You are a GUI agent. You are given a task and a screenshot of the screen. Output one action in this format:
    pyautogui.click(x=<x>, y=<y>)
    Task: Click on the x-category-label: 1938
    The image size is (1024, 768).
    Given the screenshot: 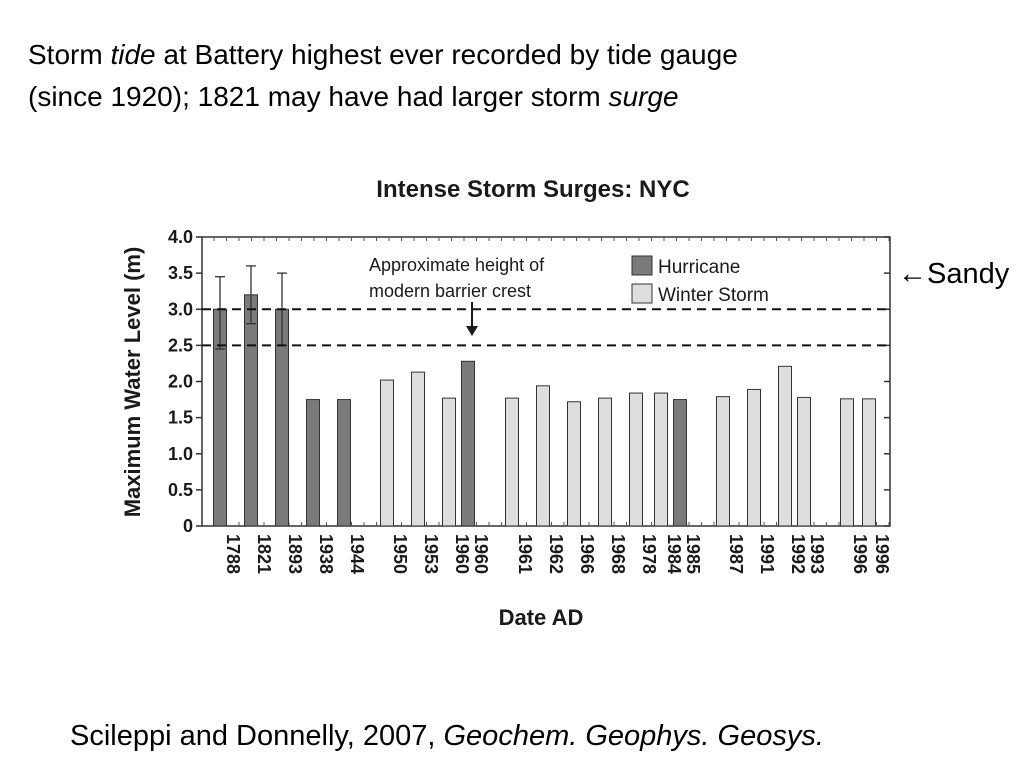 What is the action you would take?
    pyautogui.click(x=326, y=554)
    